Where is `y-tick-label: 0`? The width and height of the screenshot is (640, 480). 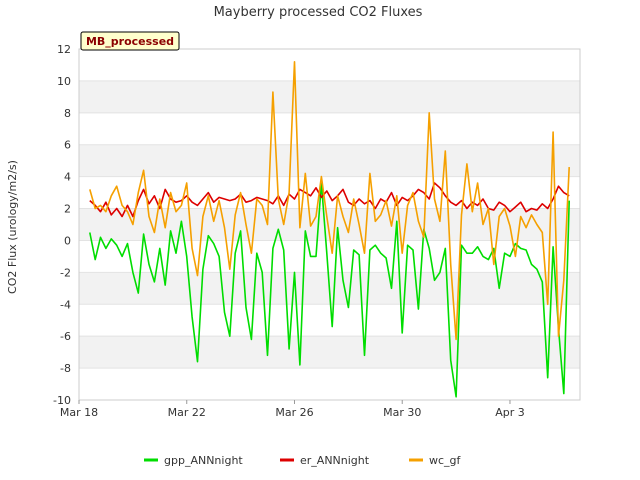 y-tick-label: 0 is located at coordinates (67, 240).